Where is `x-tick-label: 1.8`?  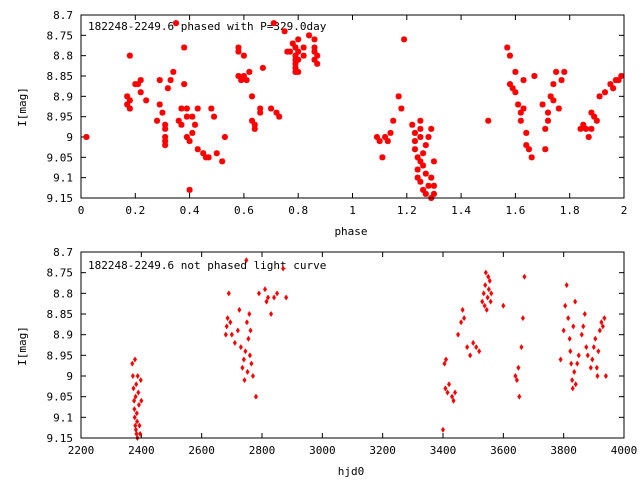 x-tick-label: 1.8 is located at coordinates (570, 210).